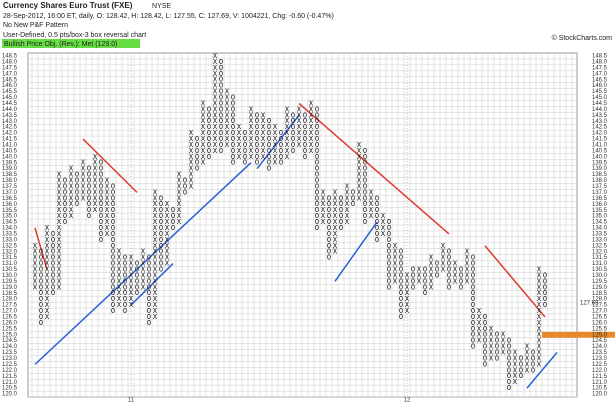 The image size is (615, 402). I want to click on x-tick-label: 11, so click(131, 400).